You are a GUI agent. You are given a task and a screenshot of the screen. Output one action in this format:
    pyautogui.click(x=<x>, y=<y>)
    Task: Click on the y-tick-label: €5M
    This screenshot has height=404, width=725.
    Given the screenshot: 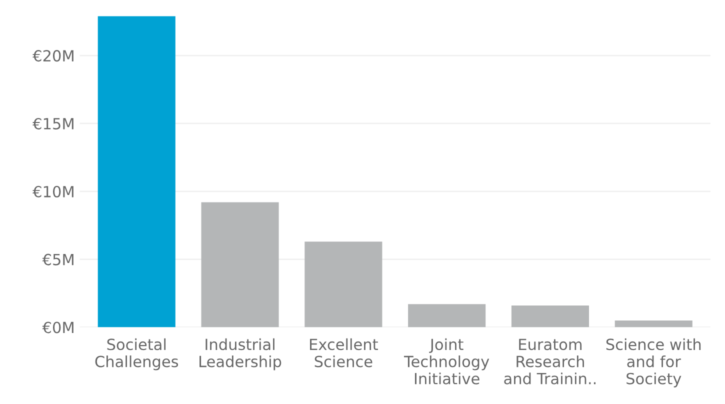 What is the action you would take?
    pyautogui.click(x=58, y=260)
    